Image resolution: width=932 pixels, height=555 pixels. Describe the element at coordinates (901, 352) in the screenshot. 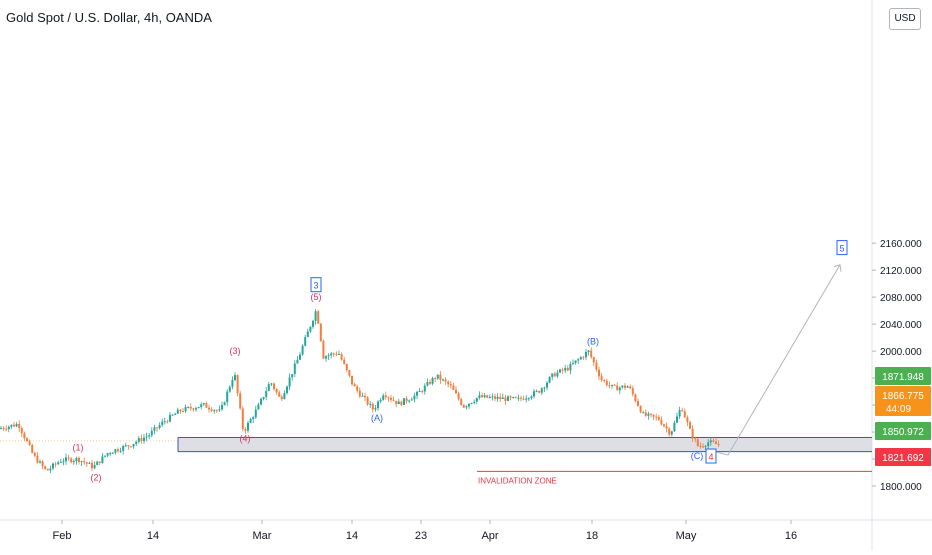

I see `y-tick-label: 2000.000` at that location.